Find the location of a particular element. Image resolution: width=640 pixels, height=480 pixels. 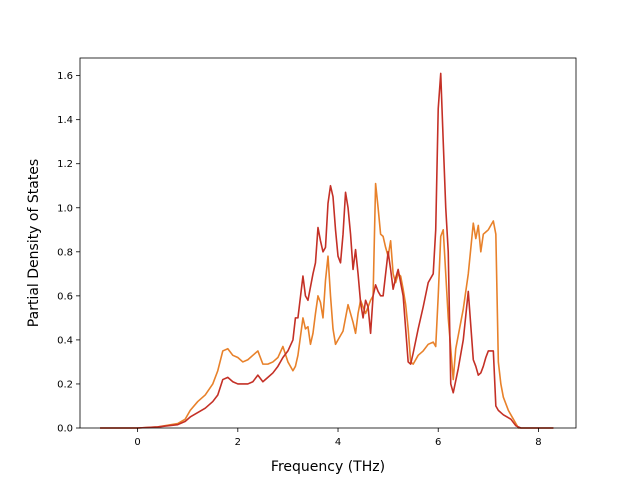

y-tick-label: 1.2 is located at coordinates (65, 164).